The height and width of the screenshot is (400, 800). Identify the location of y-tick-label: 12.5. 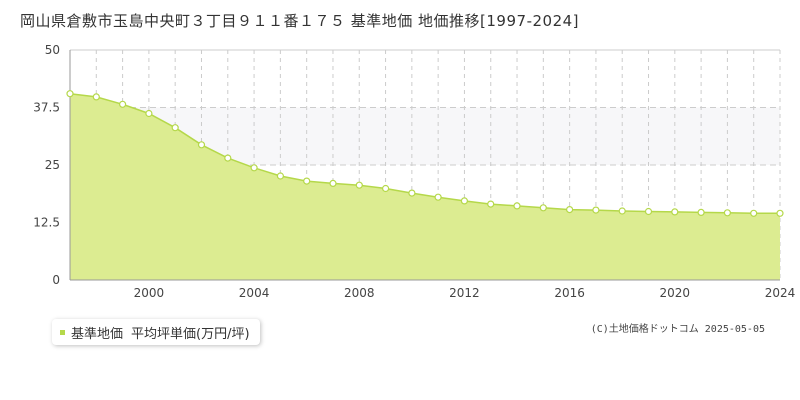
(46, 223).